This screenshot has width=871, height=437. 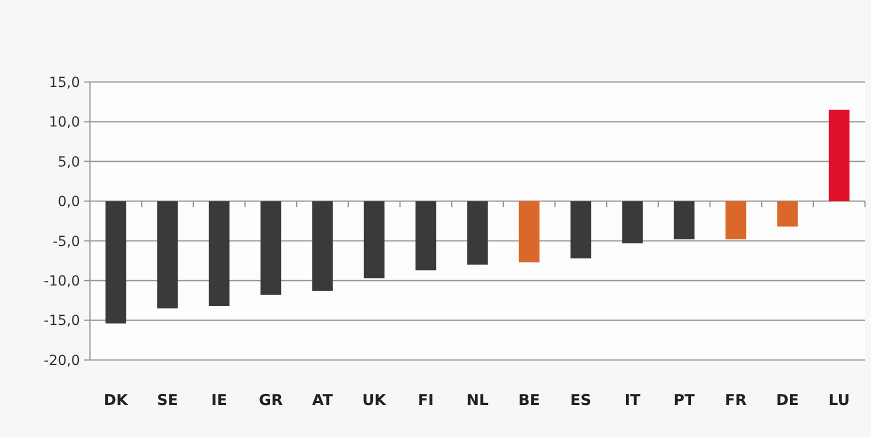 I want to click on x-tick-label: DK, so click(x=117, y=400).